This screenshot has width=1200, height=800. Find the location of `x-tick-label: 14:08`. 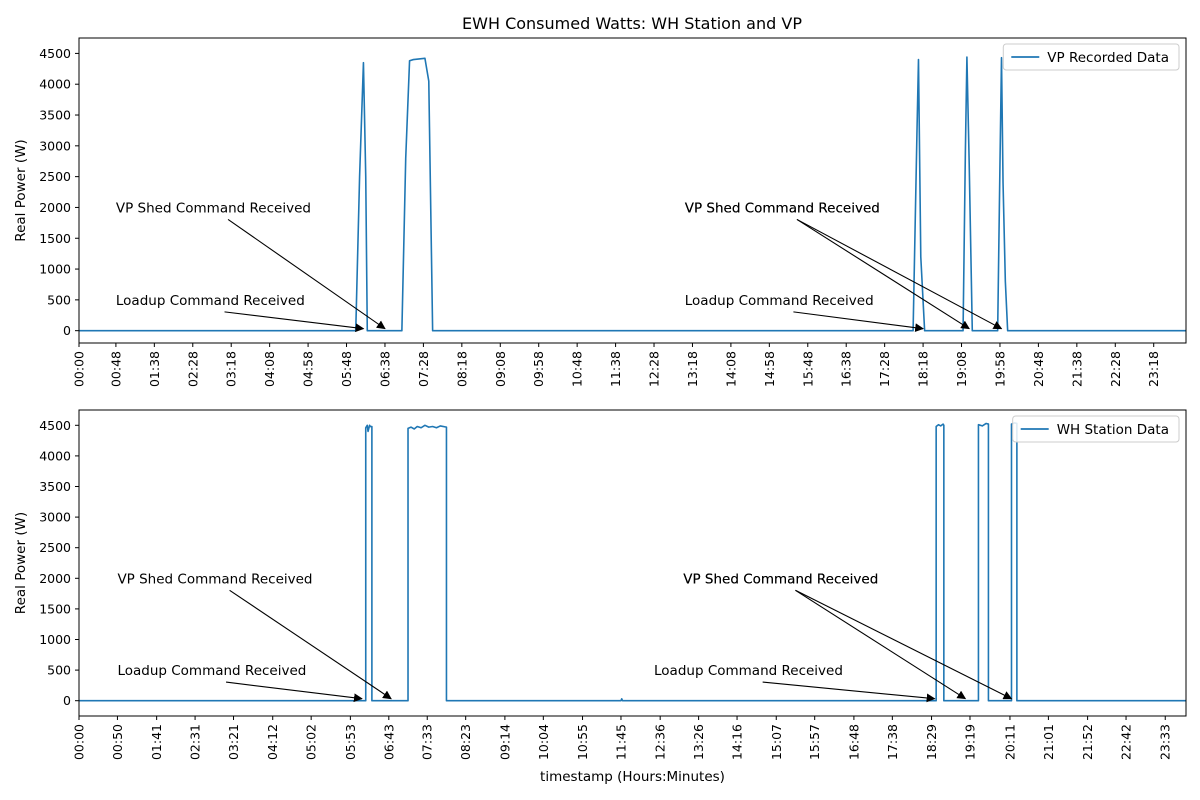

x-tick-label: 14:08 is located at coordinates (730, 369).